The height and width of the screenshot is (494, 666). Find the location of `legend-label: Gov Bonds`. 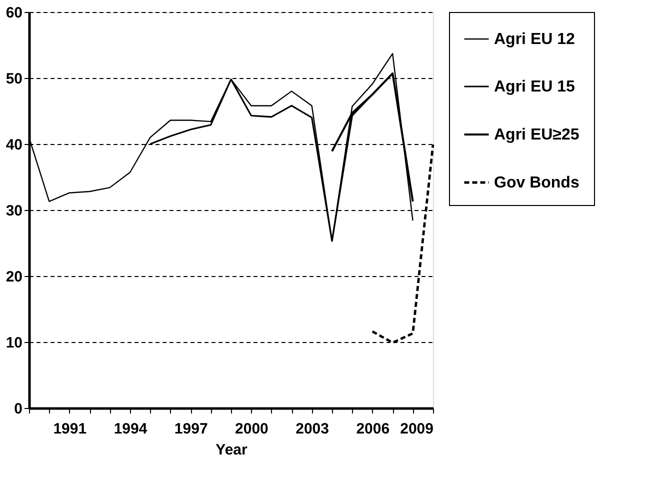

legend-label: Gov Bonds is located at coordinates (537, 183).